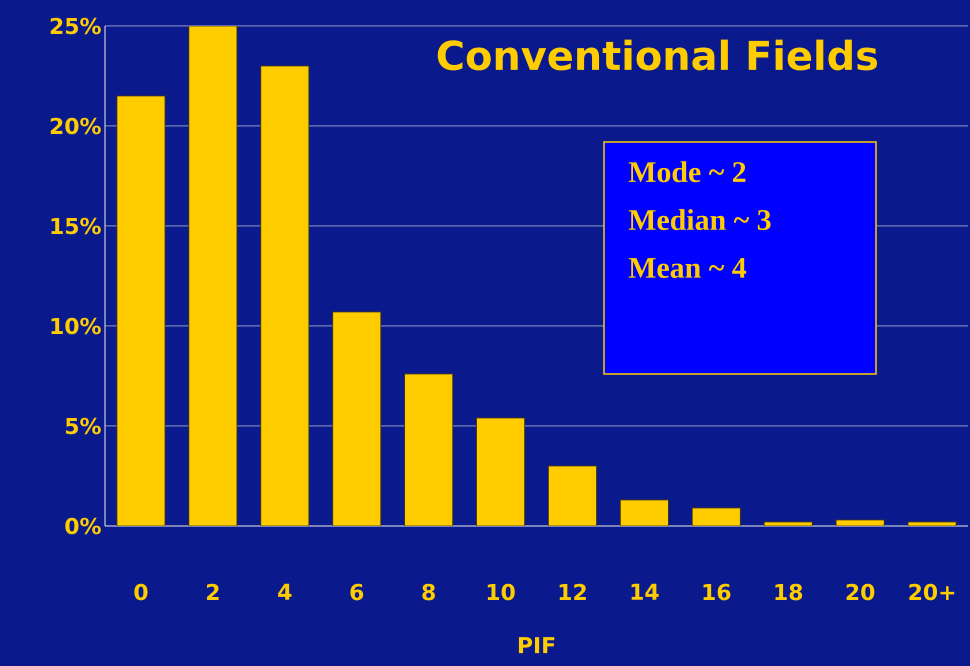  Describe the element at coordinates (75, 126) in the screenshot. I see `y-tick-label: 20%` at that location.